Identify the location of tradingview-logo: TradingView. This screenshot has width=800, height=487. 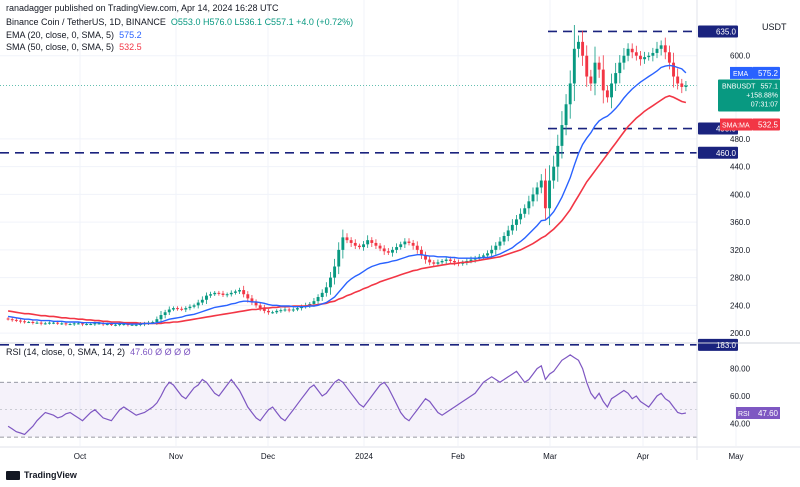
(41, 475).